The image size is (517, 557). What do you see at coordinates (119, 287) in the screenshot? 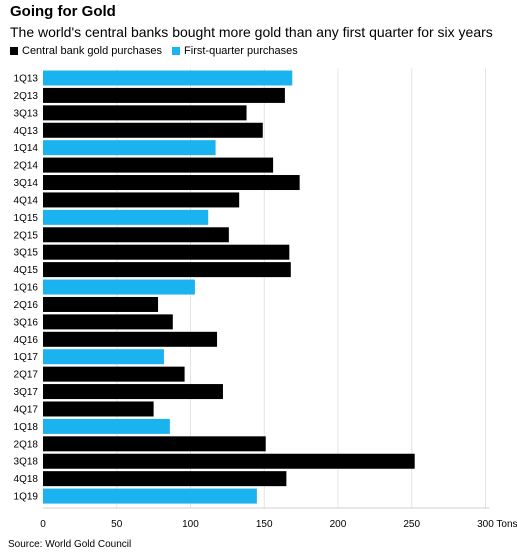
I see `bar-1Q16` at bounding box center [119, 287].